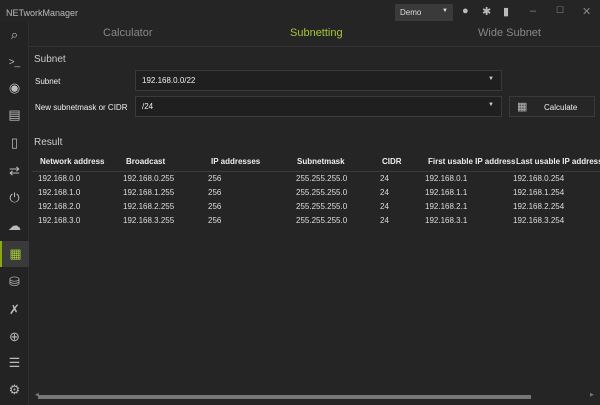 Image resolution: width=600 pixels, height=405 pixels. What do you see at coordinates (37, 395) in the screenshot?
I see `scroll-left-icon: ◀` at bounding box center [37, 395].